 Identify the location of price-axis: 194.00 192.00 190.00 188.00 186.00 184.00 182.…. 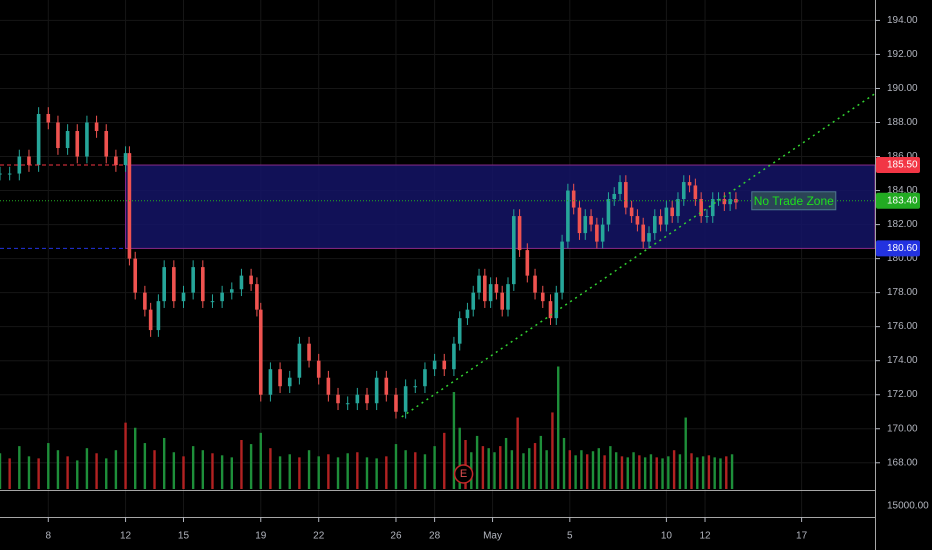
(896, 241).